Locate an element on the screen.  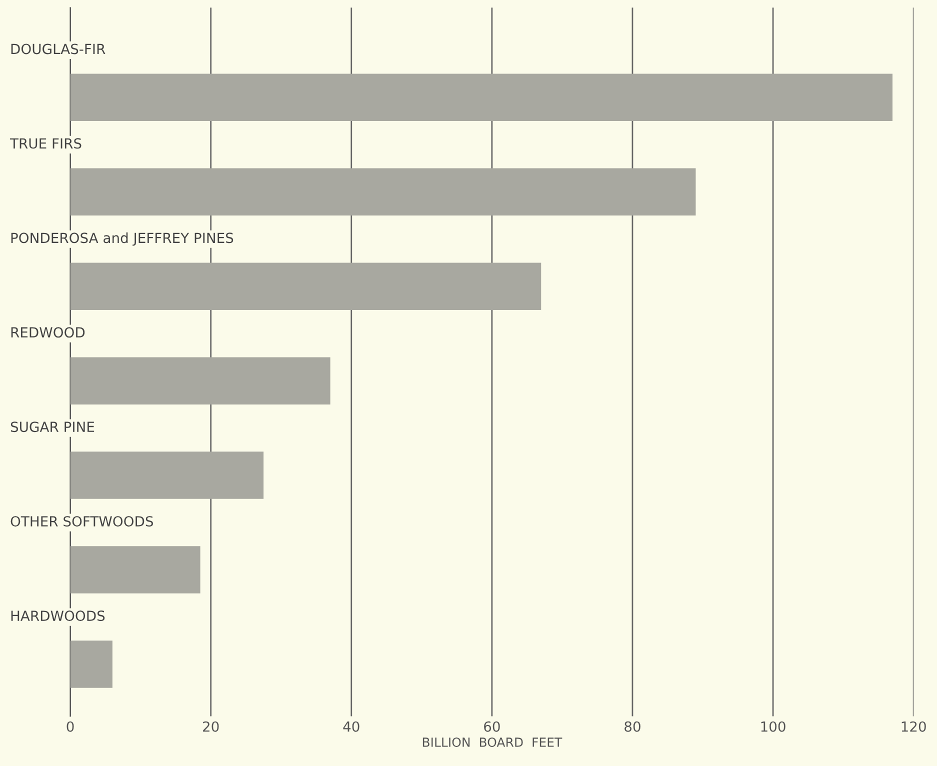
x-tick-label: 120 is located at coordinates (914, 726).